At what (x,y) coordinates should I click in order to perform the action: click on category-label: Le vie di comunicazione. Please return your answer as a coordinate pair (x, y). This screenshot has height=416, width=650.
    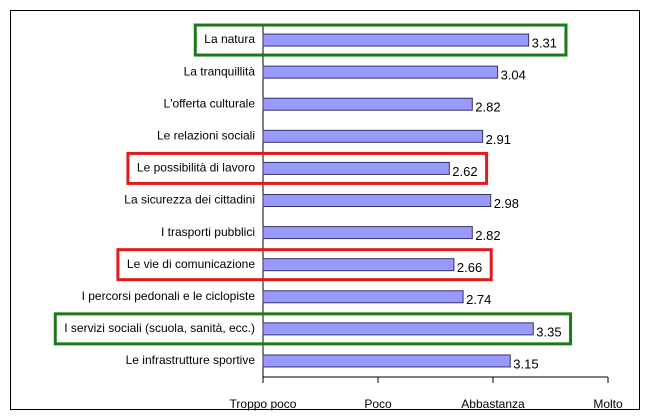
    Looking at the image, I should click on (191, 264).